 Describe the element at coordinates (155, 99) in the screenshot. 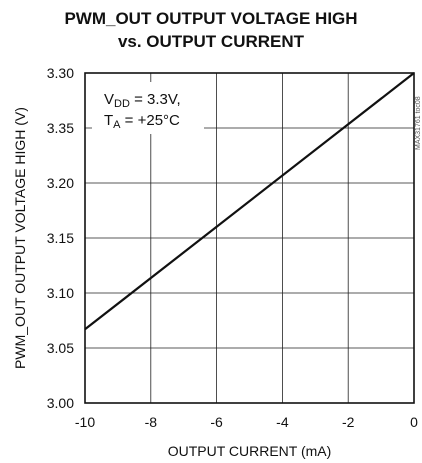

I see `annotation-vdd-value: = 3.3V,` at that location.